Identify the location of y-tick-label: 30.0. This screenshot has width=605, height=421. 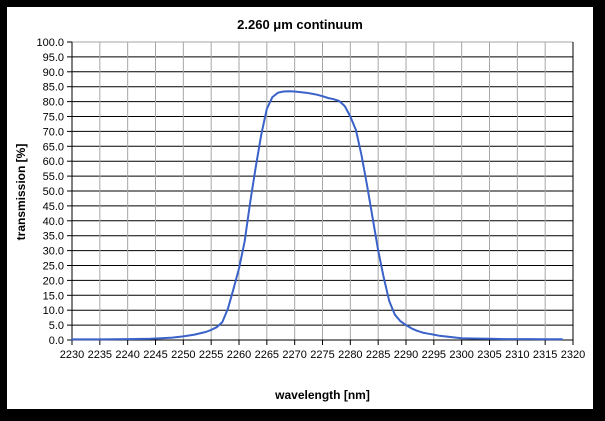
(53, 252).